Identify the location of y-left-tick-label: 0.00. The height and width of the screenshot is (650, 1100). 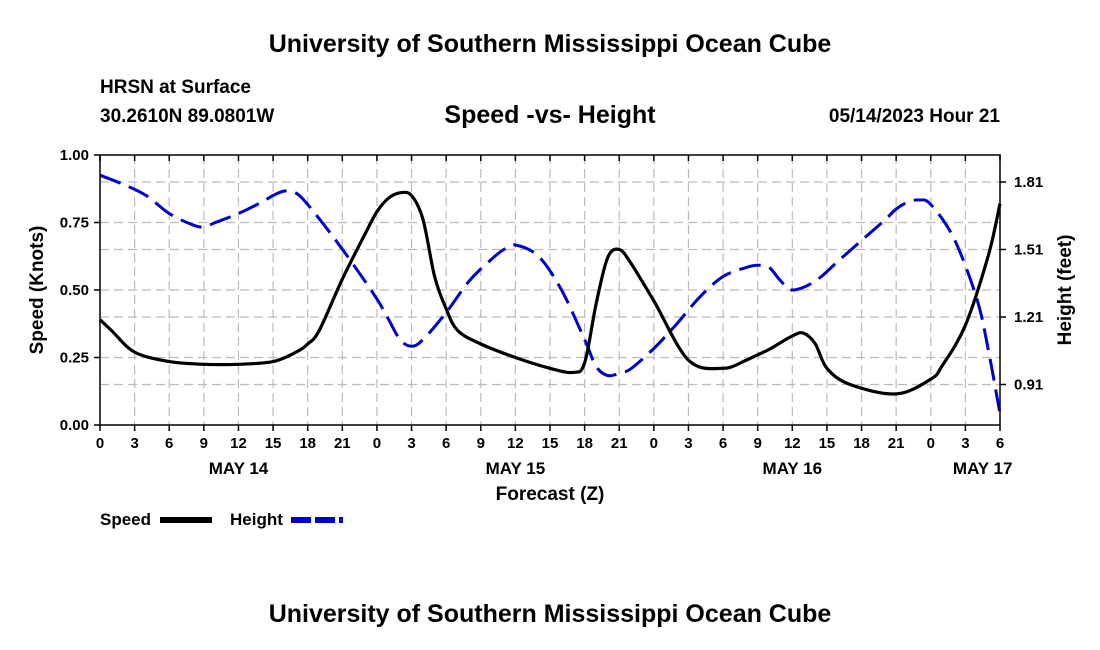
(74, 425).